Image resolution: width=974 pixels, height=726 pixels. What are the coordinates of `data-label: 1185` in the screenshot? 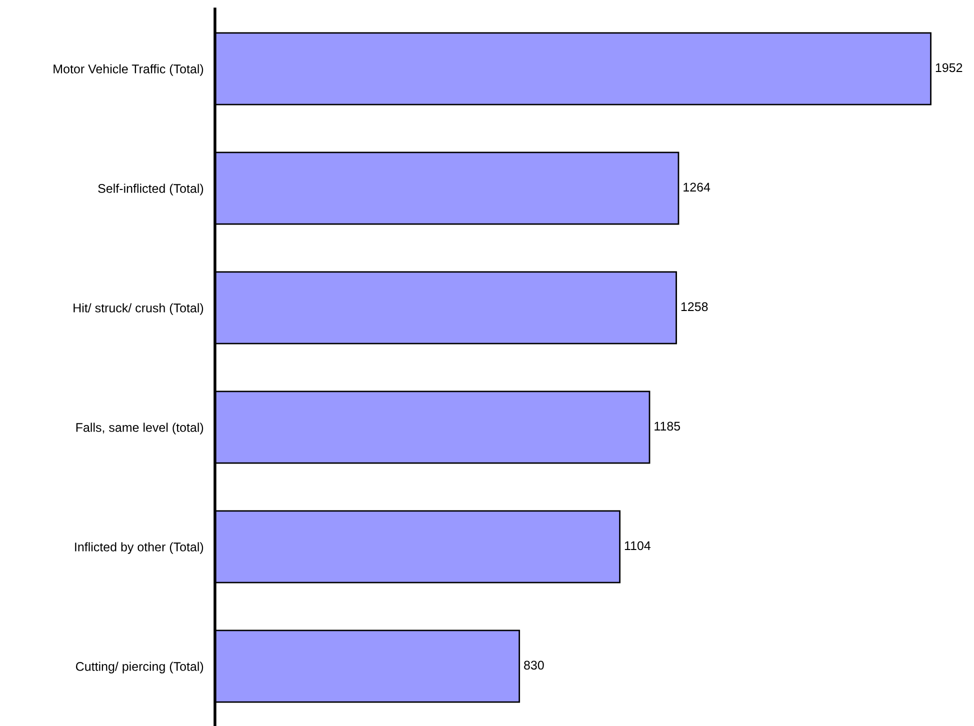 It's located at (667, 426).